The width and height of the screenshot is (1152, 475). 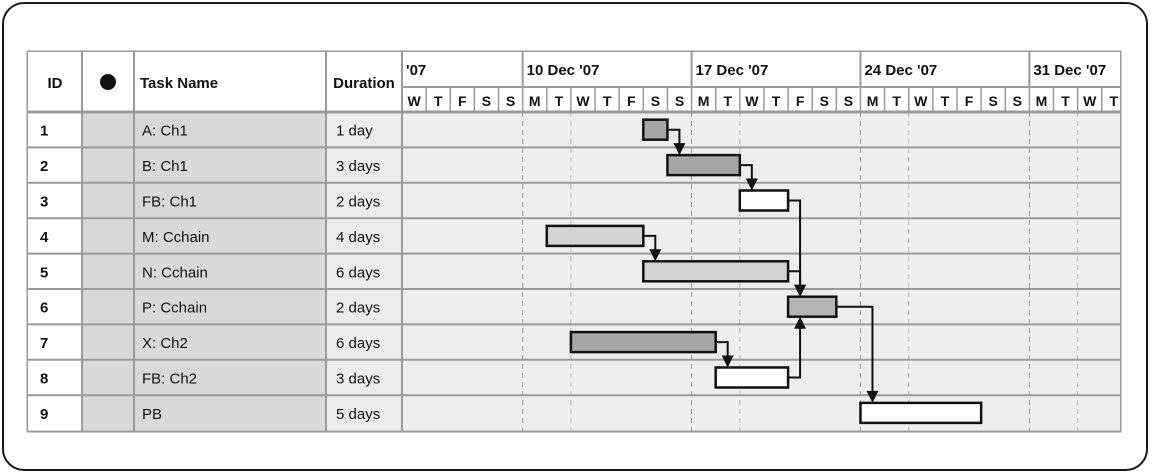 What do you see at coordinates (44, 379) in the screenshot?
I see `task-id: 8` at bounding box center [44, 379].